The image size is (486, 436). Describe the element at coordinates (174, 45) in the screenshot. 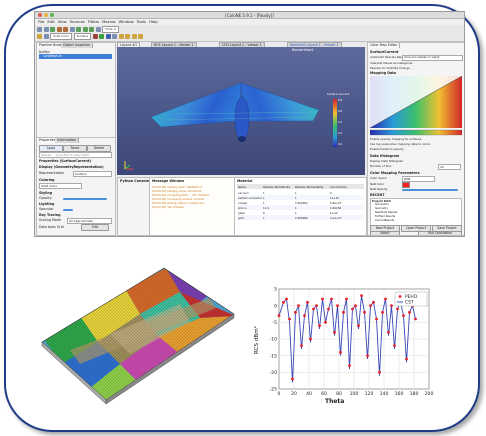

I see `tab-rcs-layout: RCS Layout 1 - Viewer 1` at that location.